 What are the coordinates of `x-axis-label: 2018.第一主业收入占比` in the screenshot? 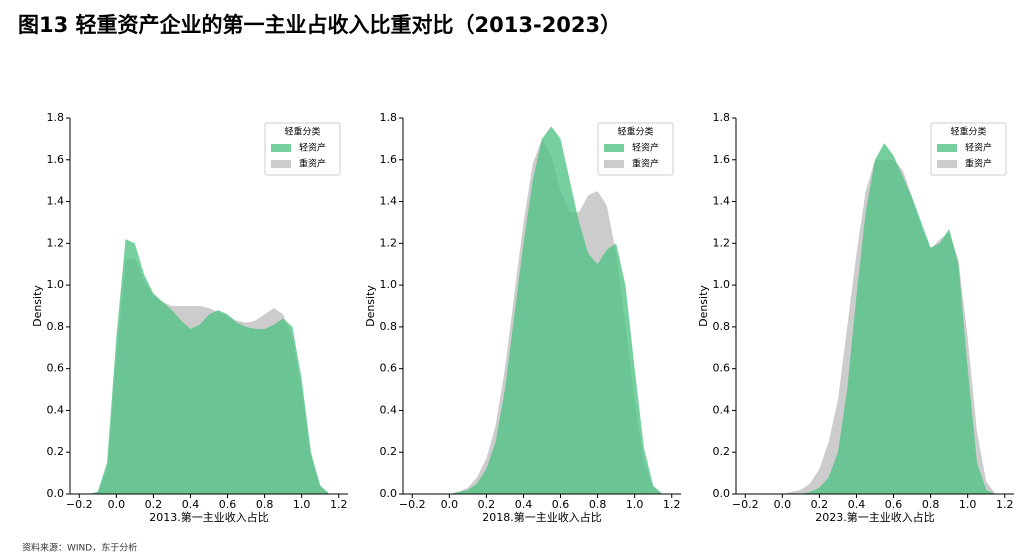 It's located at (542, 517).